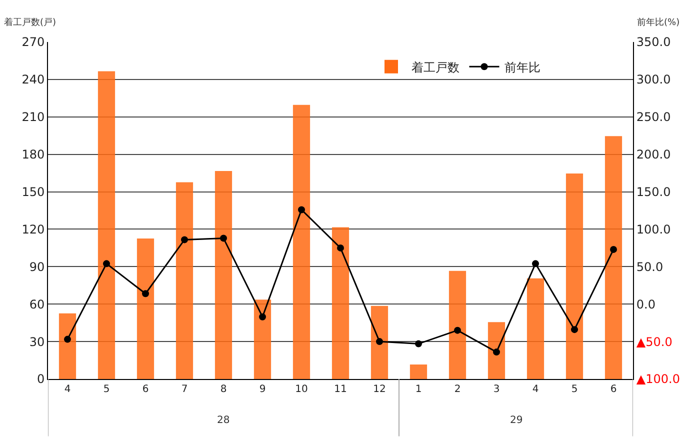  What do you see at coordinates (653, 79) in the screenshot?
I see `y2-tick-label: 300.0` at bounding box center [653, 79].